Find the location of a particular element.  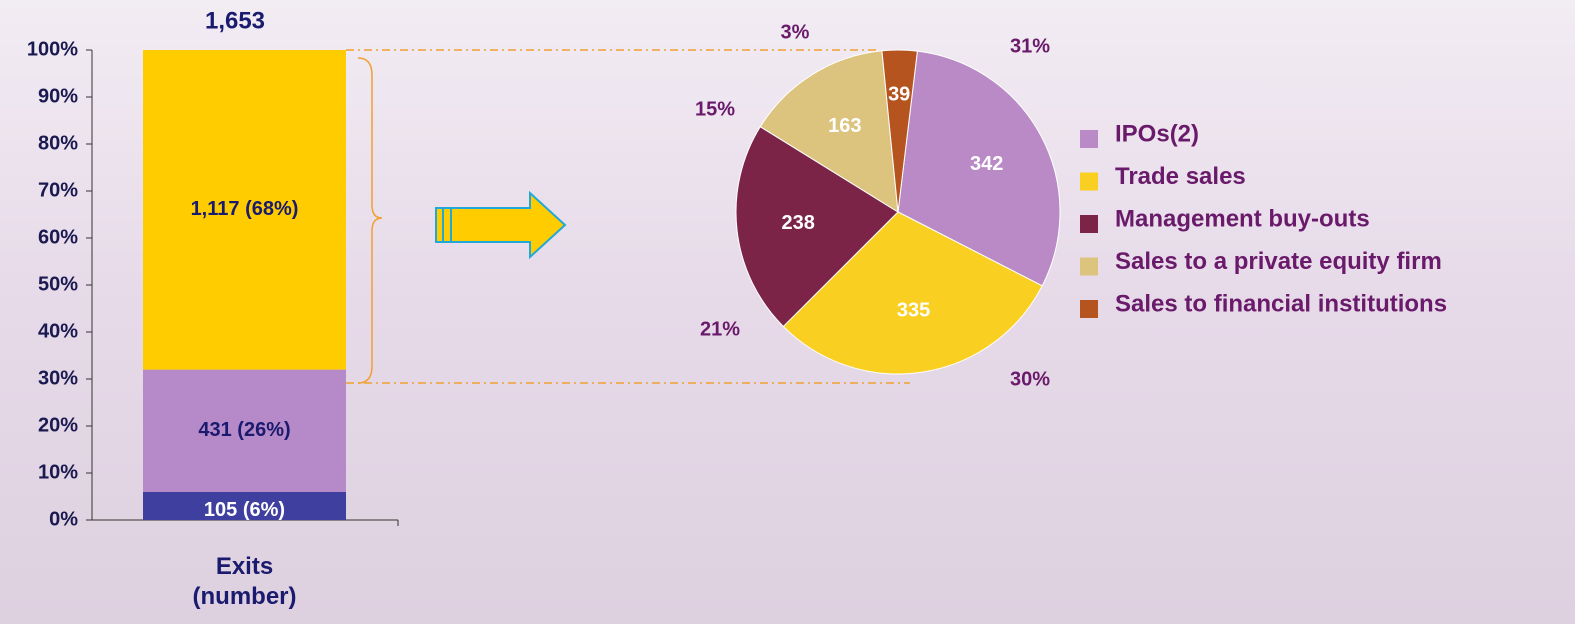

value-label: 105 (6%) is located at coordinates (244, 510).